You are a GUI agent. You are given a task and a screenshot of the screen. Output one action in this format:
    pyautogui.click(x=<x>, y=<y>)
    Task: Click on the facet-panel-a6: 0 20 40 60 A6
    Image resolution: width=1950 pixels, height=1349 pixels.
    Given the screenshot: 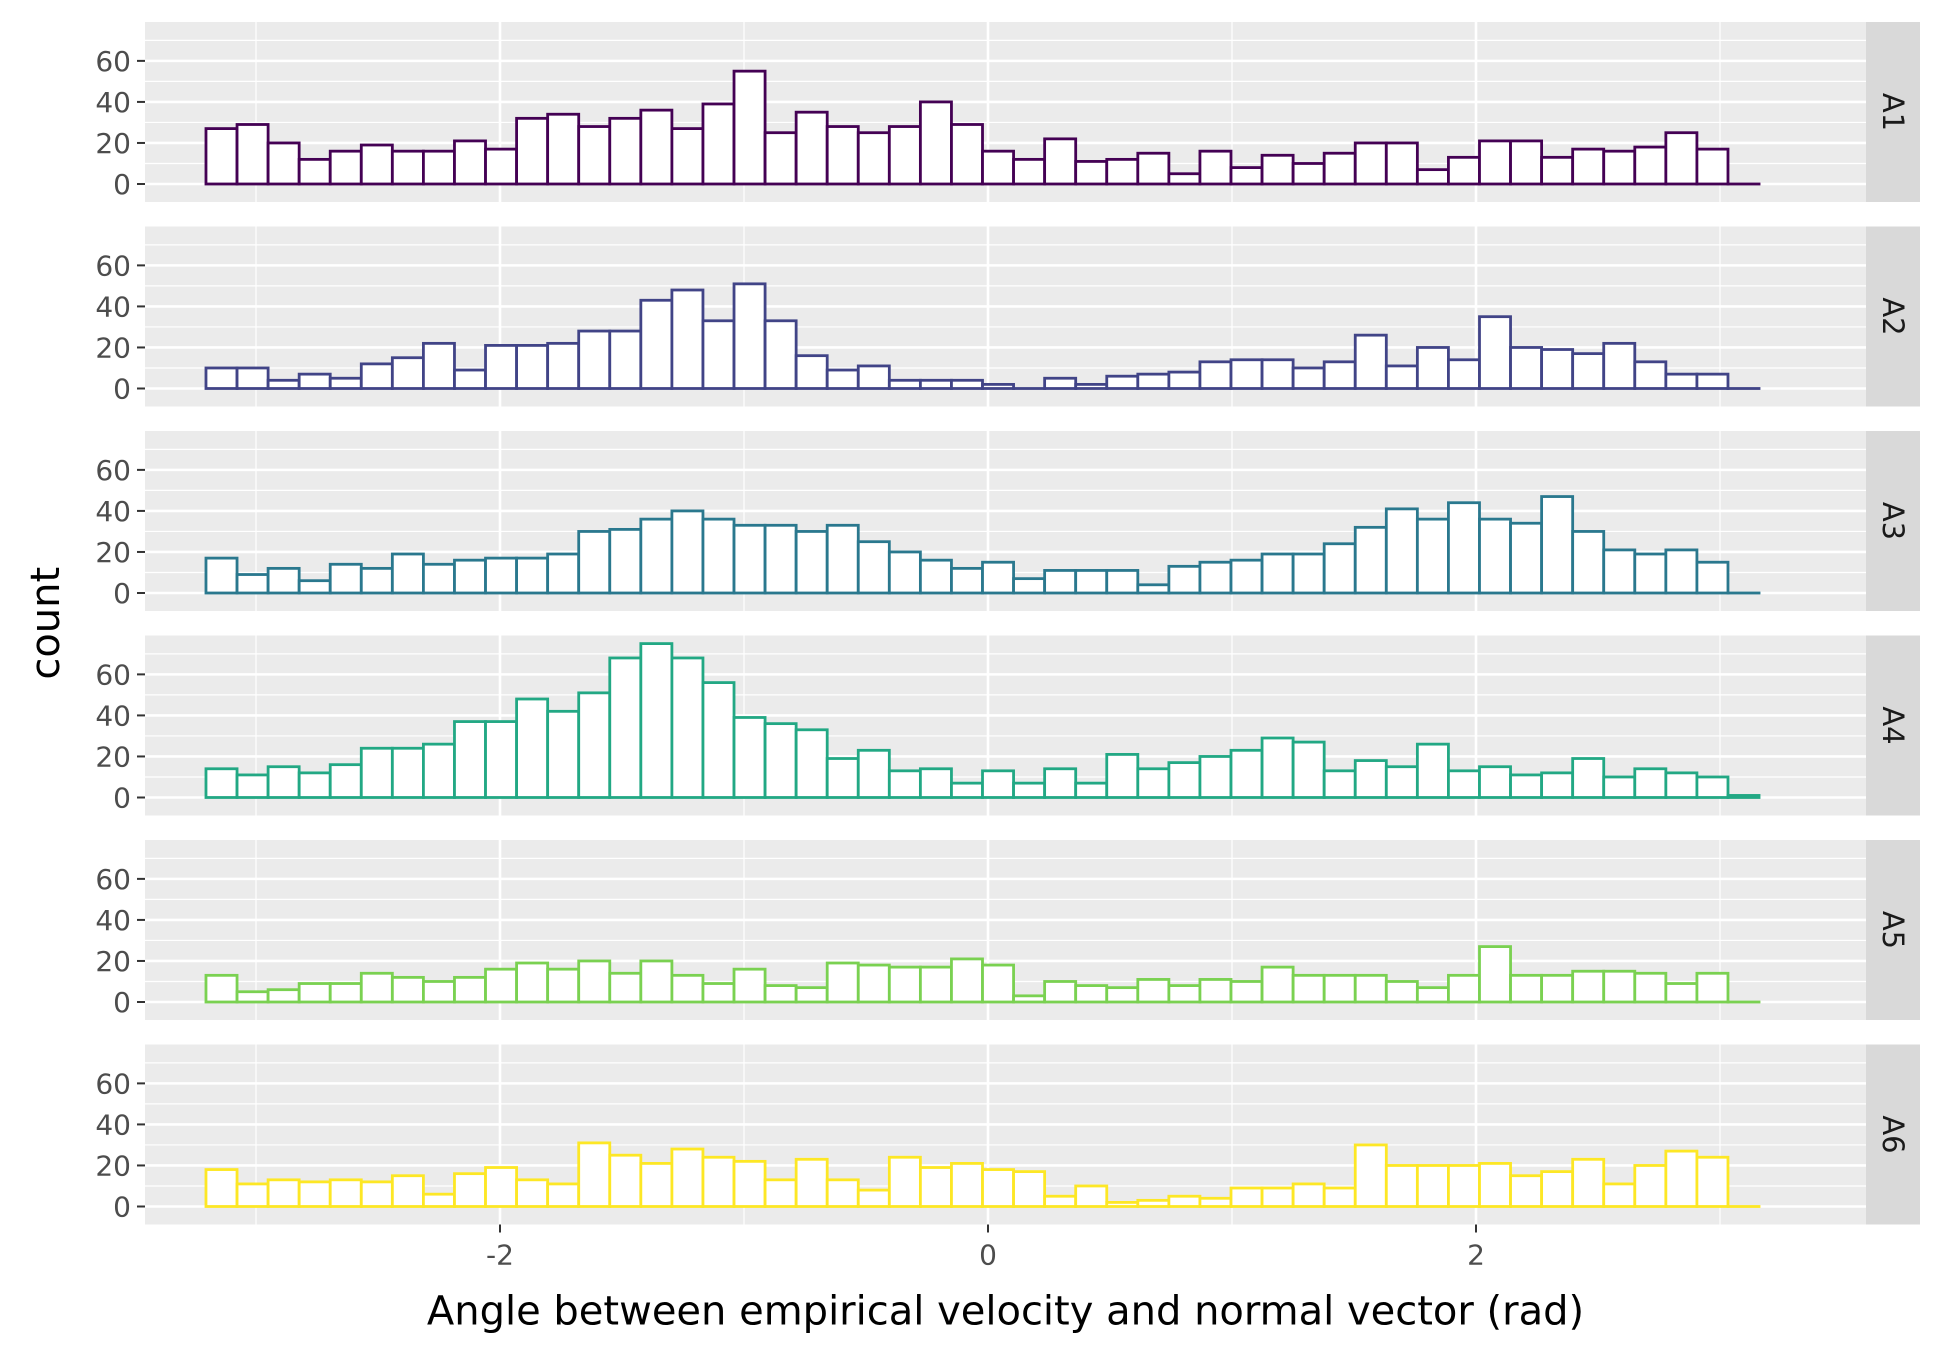 What is the action you would take?
    pyautogui.click(x=1007, y=1134)
    